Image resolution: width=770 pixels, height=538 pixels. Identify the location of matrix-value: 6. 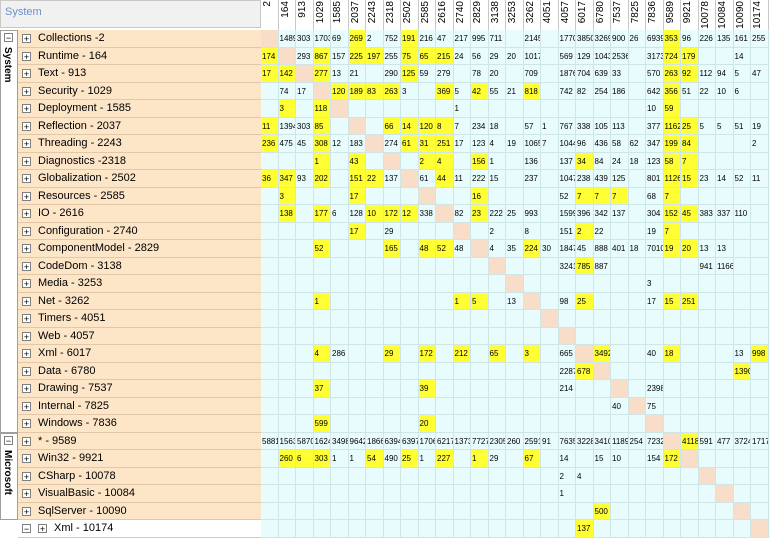
(334, 213).